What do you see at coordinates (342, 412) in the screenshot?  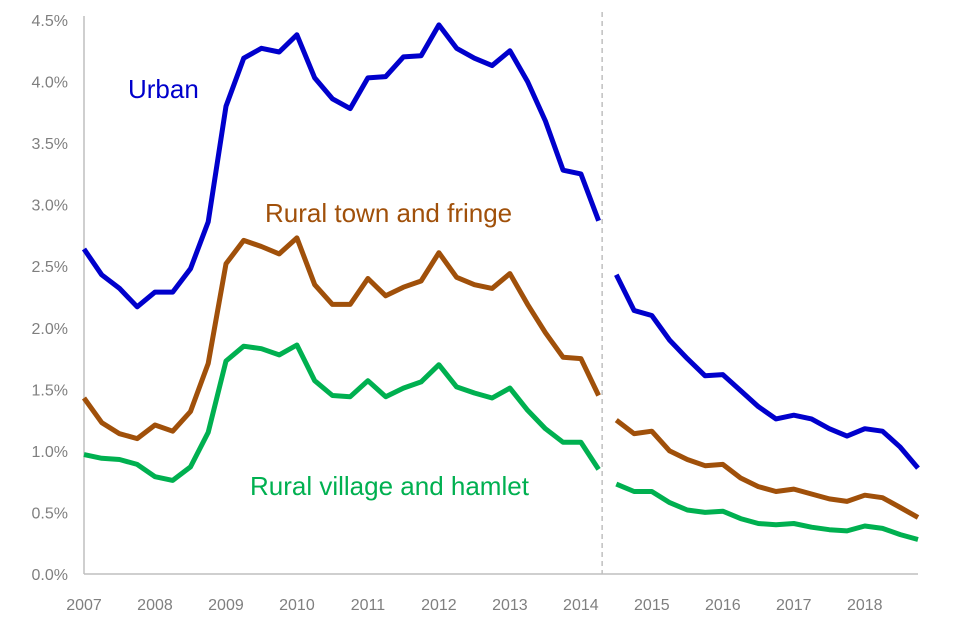 I see `rural-village-and-hamlet-line-segment1` at bounding box center [342, 412].